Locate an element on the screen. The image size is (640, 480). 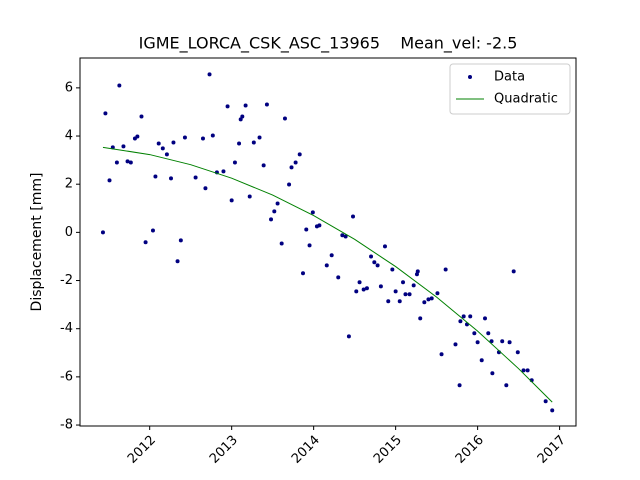
y-tick-label: -8 is located at coordinates (66, 425).